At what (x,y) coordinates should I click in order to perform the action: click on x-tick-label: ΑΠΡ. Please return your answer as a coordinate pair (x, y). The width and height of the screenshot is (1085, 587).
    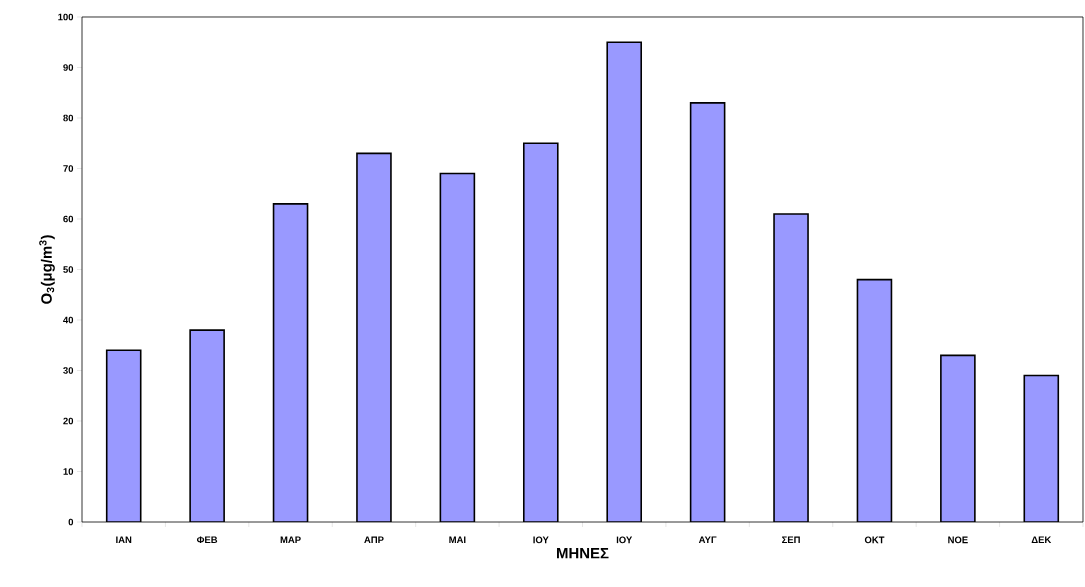
    Looking at the image, I should click on (374, 540).